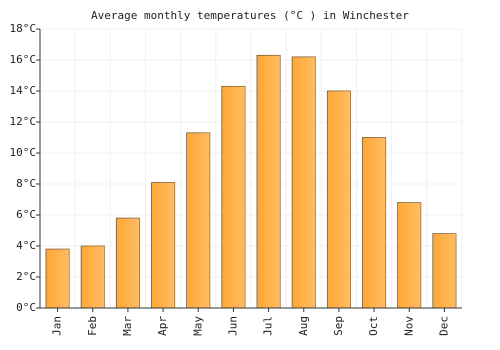 Image resolution: width=500 pixels, height=350 pixels. What do you see at coordinates (373, 326) in the screenshot?
I see `x-tick-label: Oct` at bounding box center [373, 326].